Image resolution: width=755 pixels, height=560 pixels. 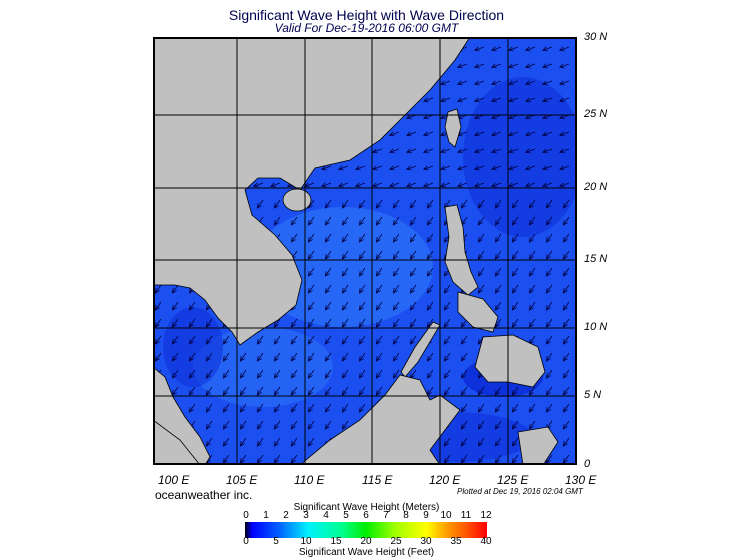 What do you see at coordinates (346, 515) in the screenshot?
I see `legend-tick: 5` at bounding box center [346, 515].